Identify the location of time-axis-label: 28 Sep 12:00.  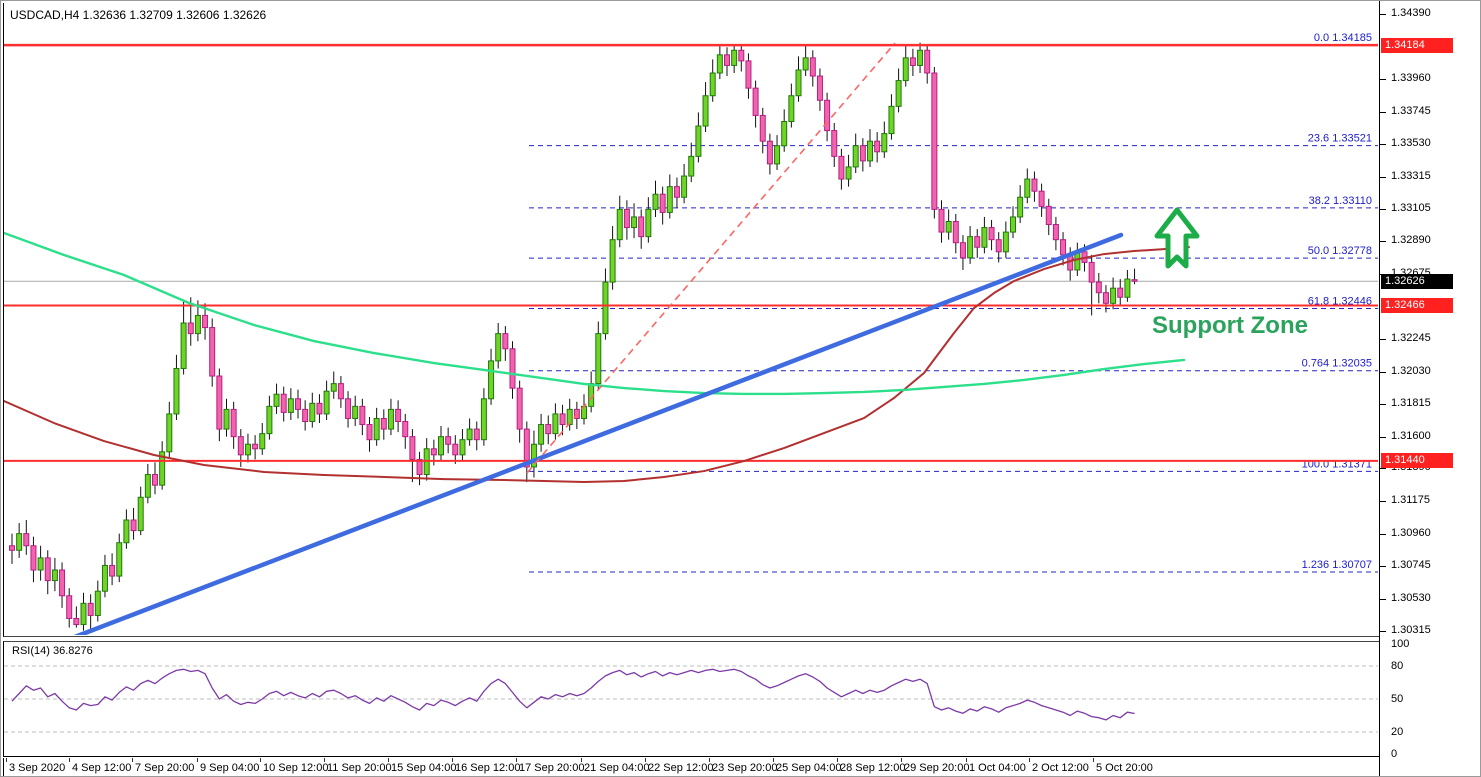
(873, 768).